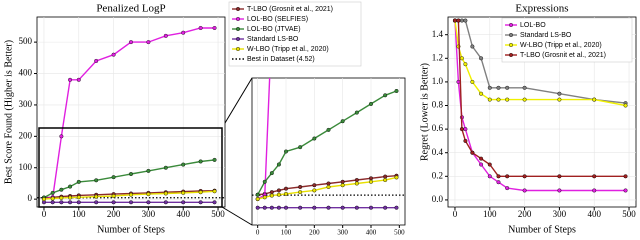 The width and height of the screenshot is (640, 240). Describe the element at coordinates (26, 167) in the screenshot. I see `y-tick-label: 100` at that location.